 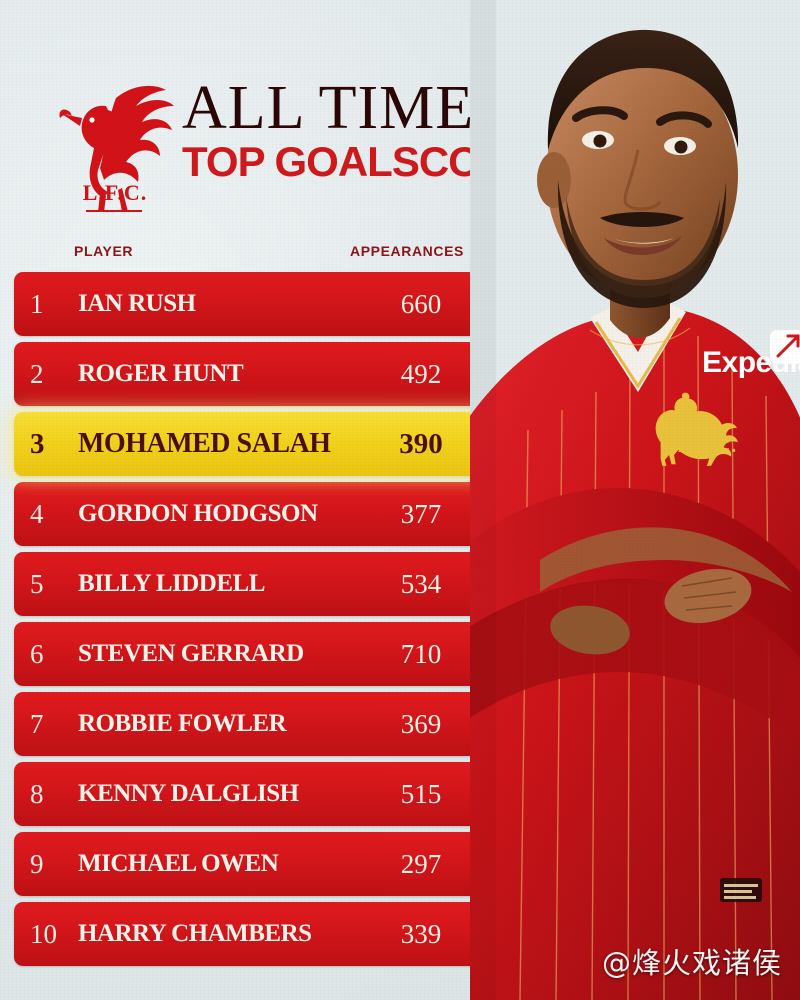 What do you see at coordinates (178, 863) in the screenshot?
I see `row-player-name: MICHAEL OWEN` at bounding box center [178, 863].